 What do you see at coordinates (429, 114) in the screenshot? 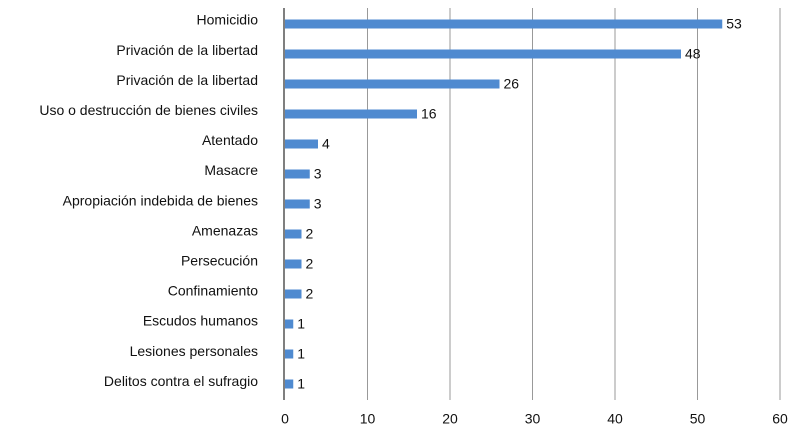
I see `value-label: 16` at bounding box center [429, 114].